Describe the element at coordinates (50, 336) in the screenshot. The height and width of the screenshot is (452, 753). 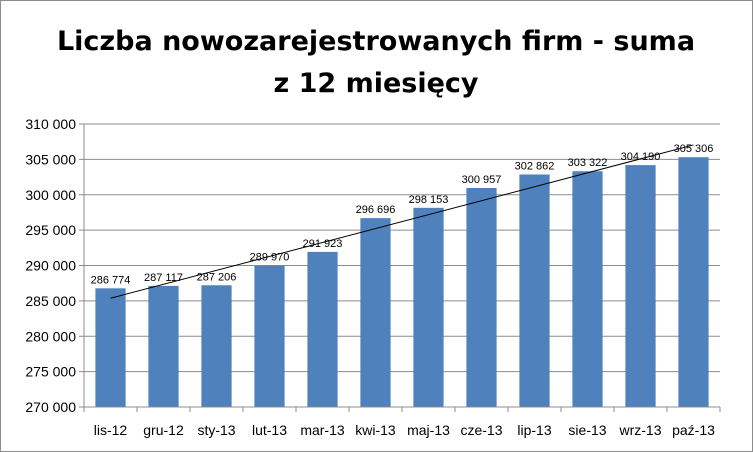
I see `y-tick-label: 280 000` at that location.